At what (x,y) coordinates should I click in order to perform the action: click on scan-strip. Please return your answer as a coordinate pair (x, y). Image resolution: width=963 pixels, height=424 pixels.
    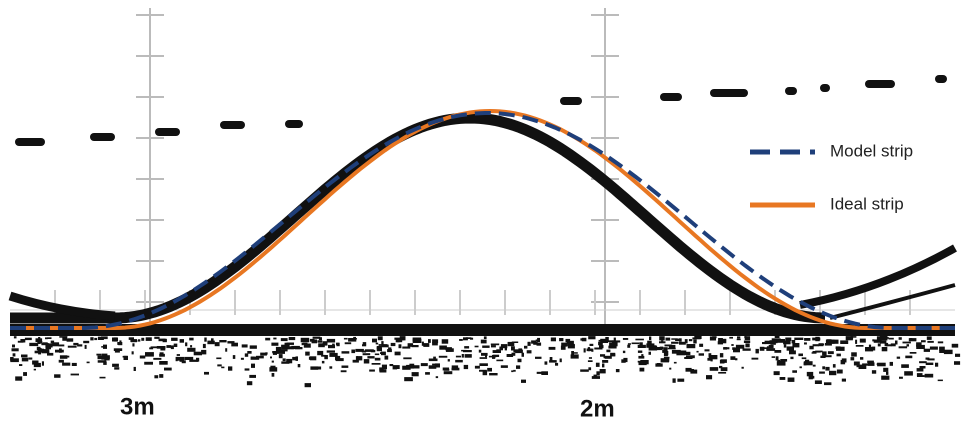
    Looking at the image, I should click on (62, 306).